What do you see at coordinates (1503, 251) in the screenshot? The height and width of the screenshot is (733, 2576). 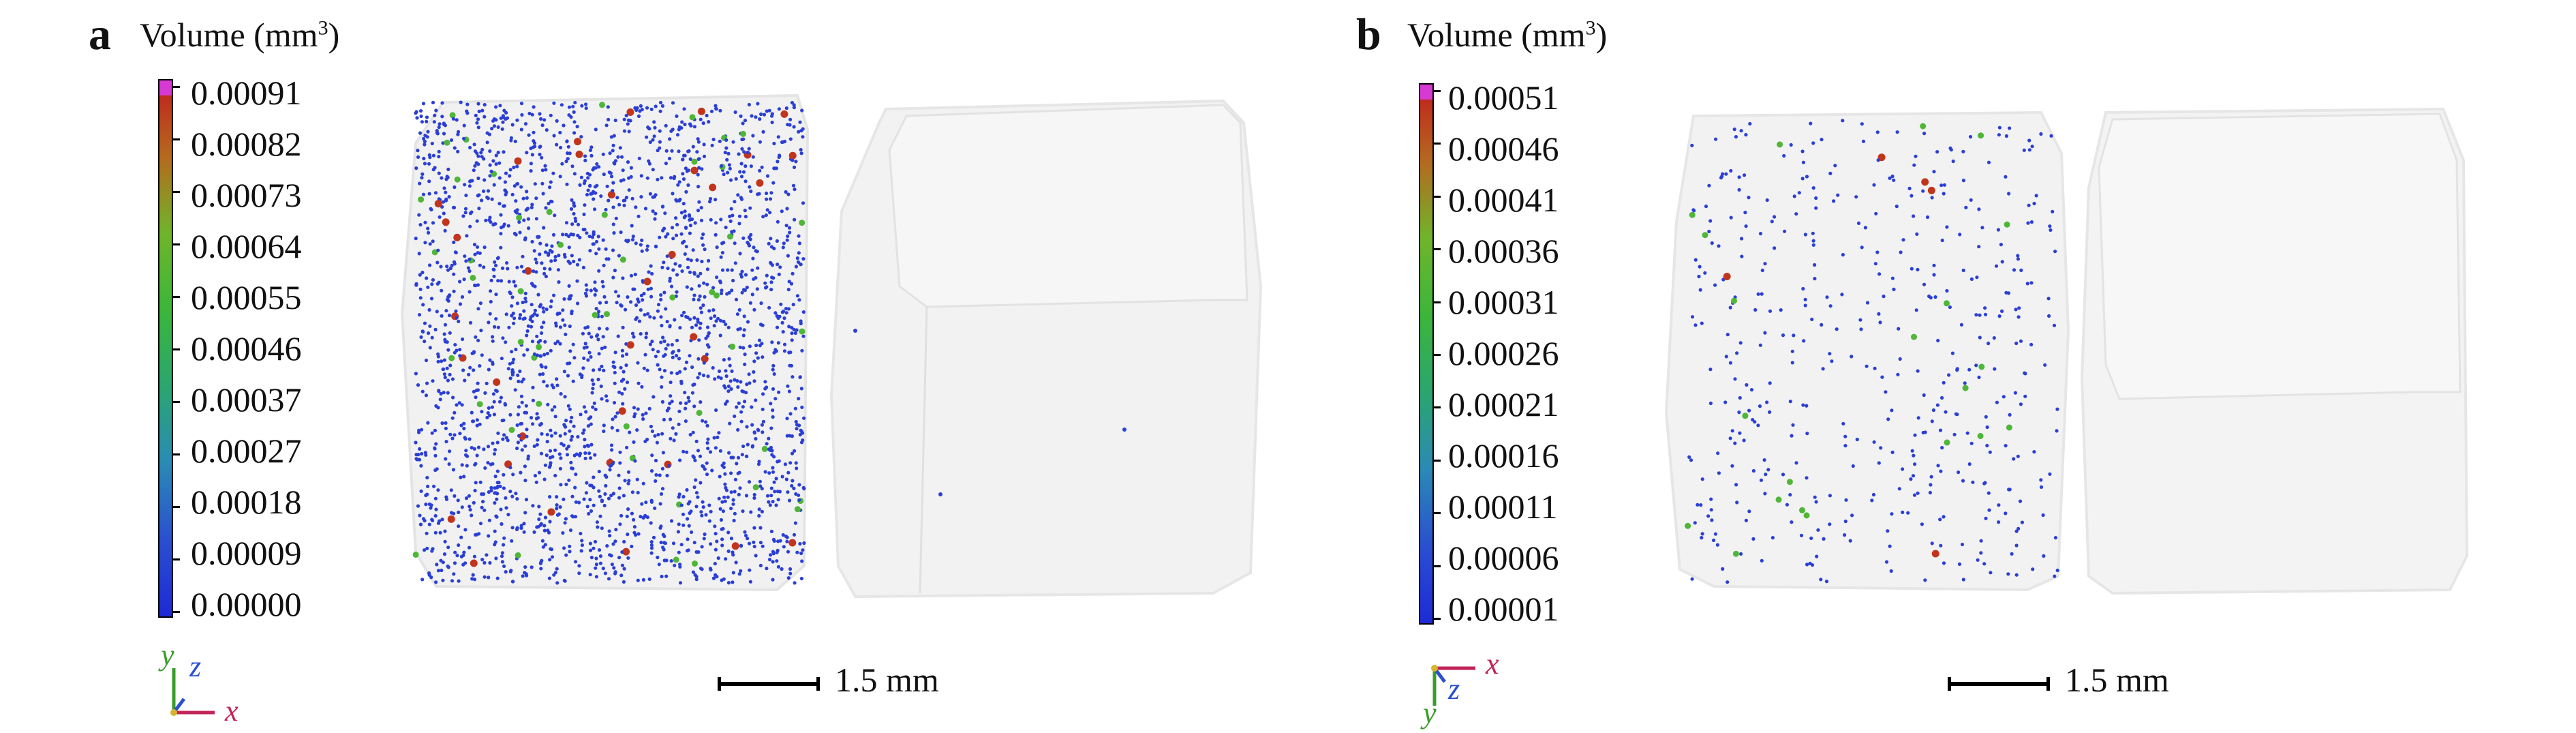 I see `colorbar-label: 0.00036` at bounding box center [1503, 251].